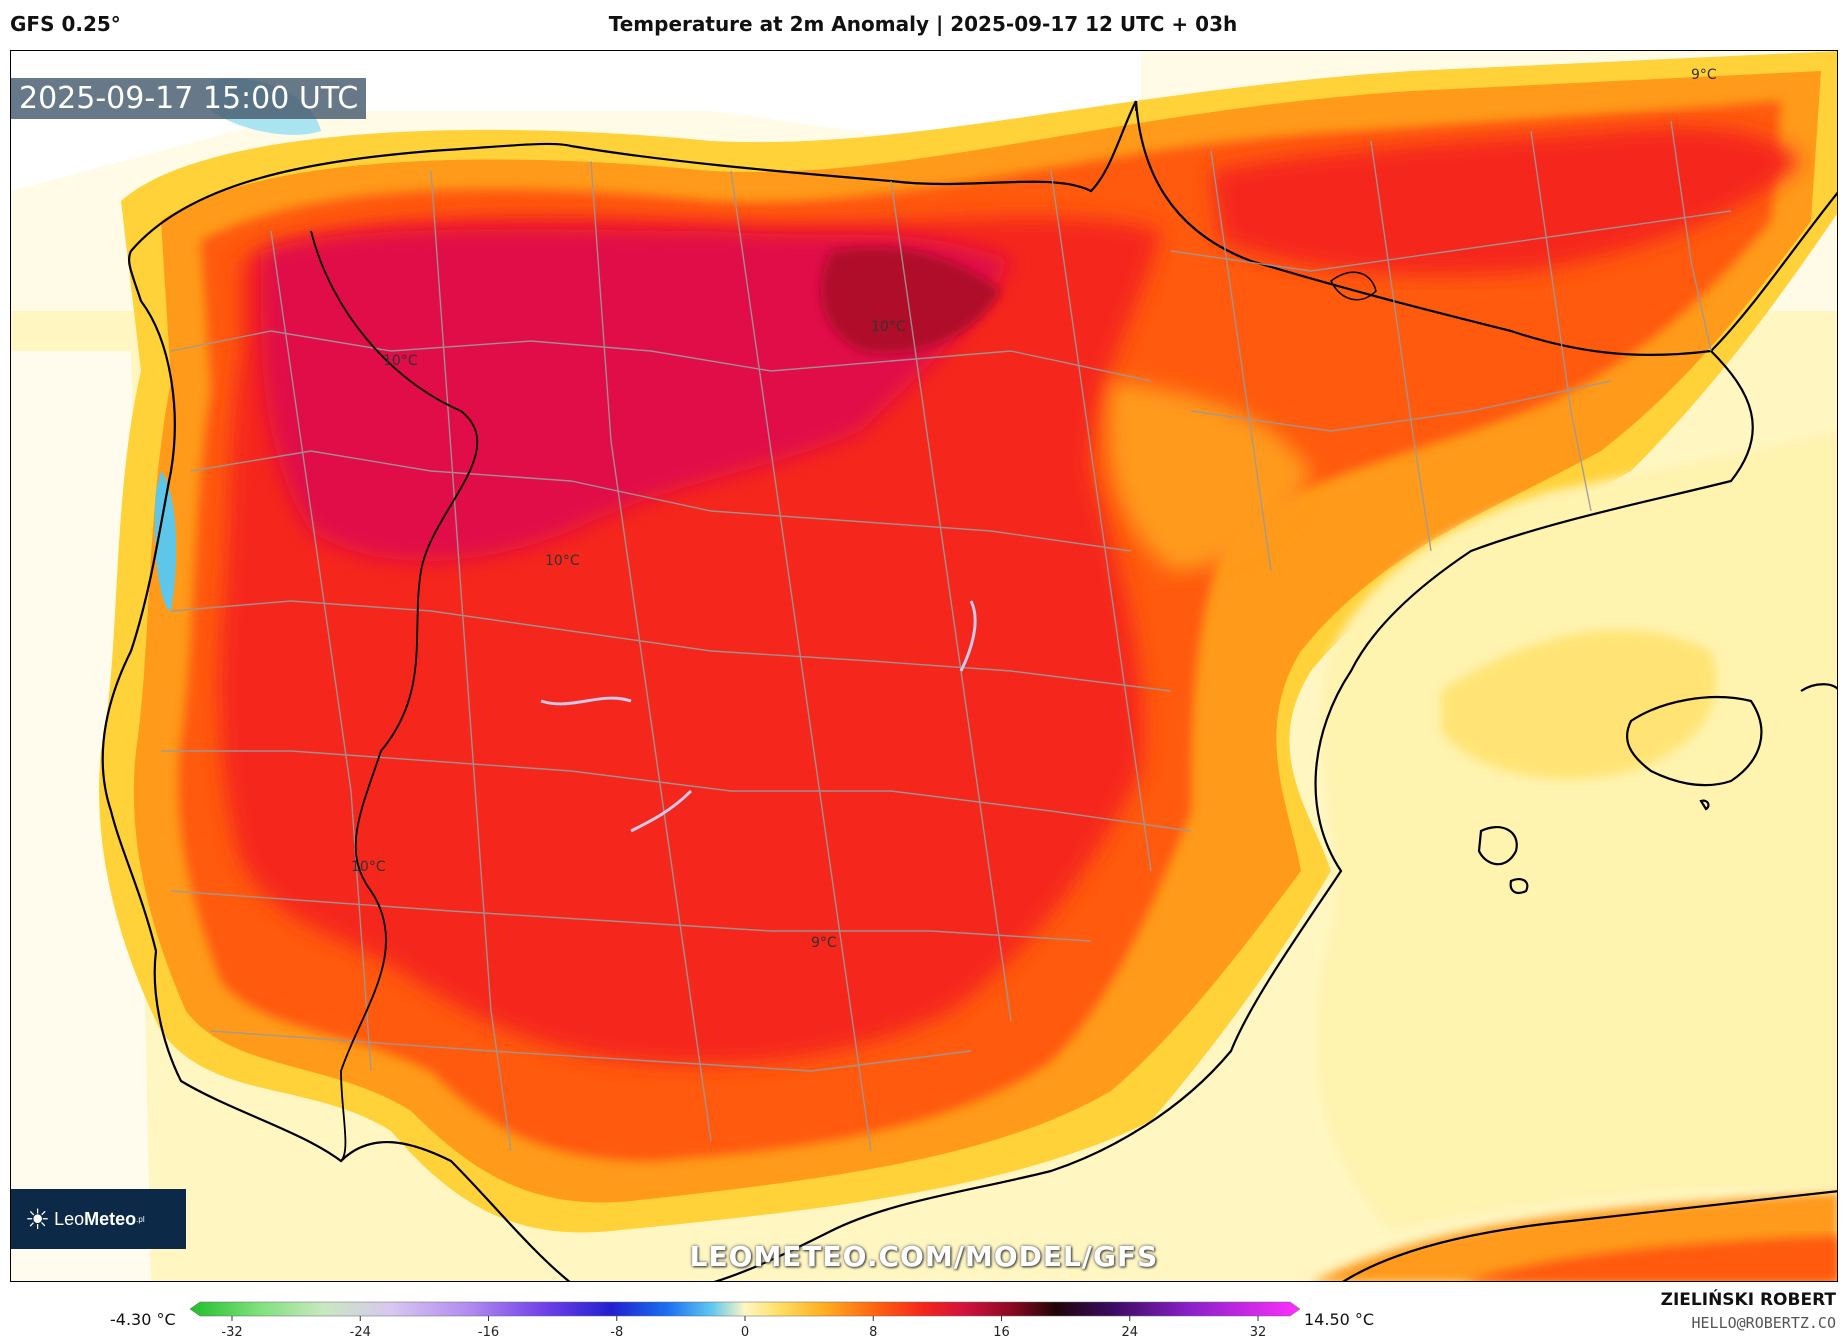  What do you see at coordinates (1001, 1331) in the screenshot?
I see `colorbar-tick-label: 16` at bounding box center [1001, 1331].